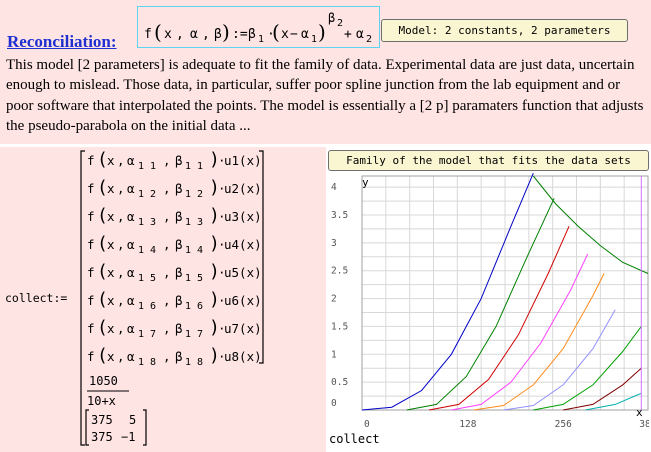  I want to click on svg-text: 1 8, so click(194, 362).